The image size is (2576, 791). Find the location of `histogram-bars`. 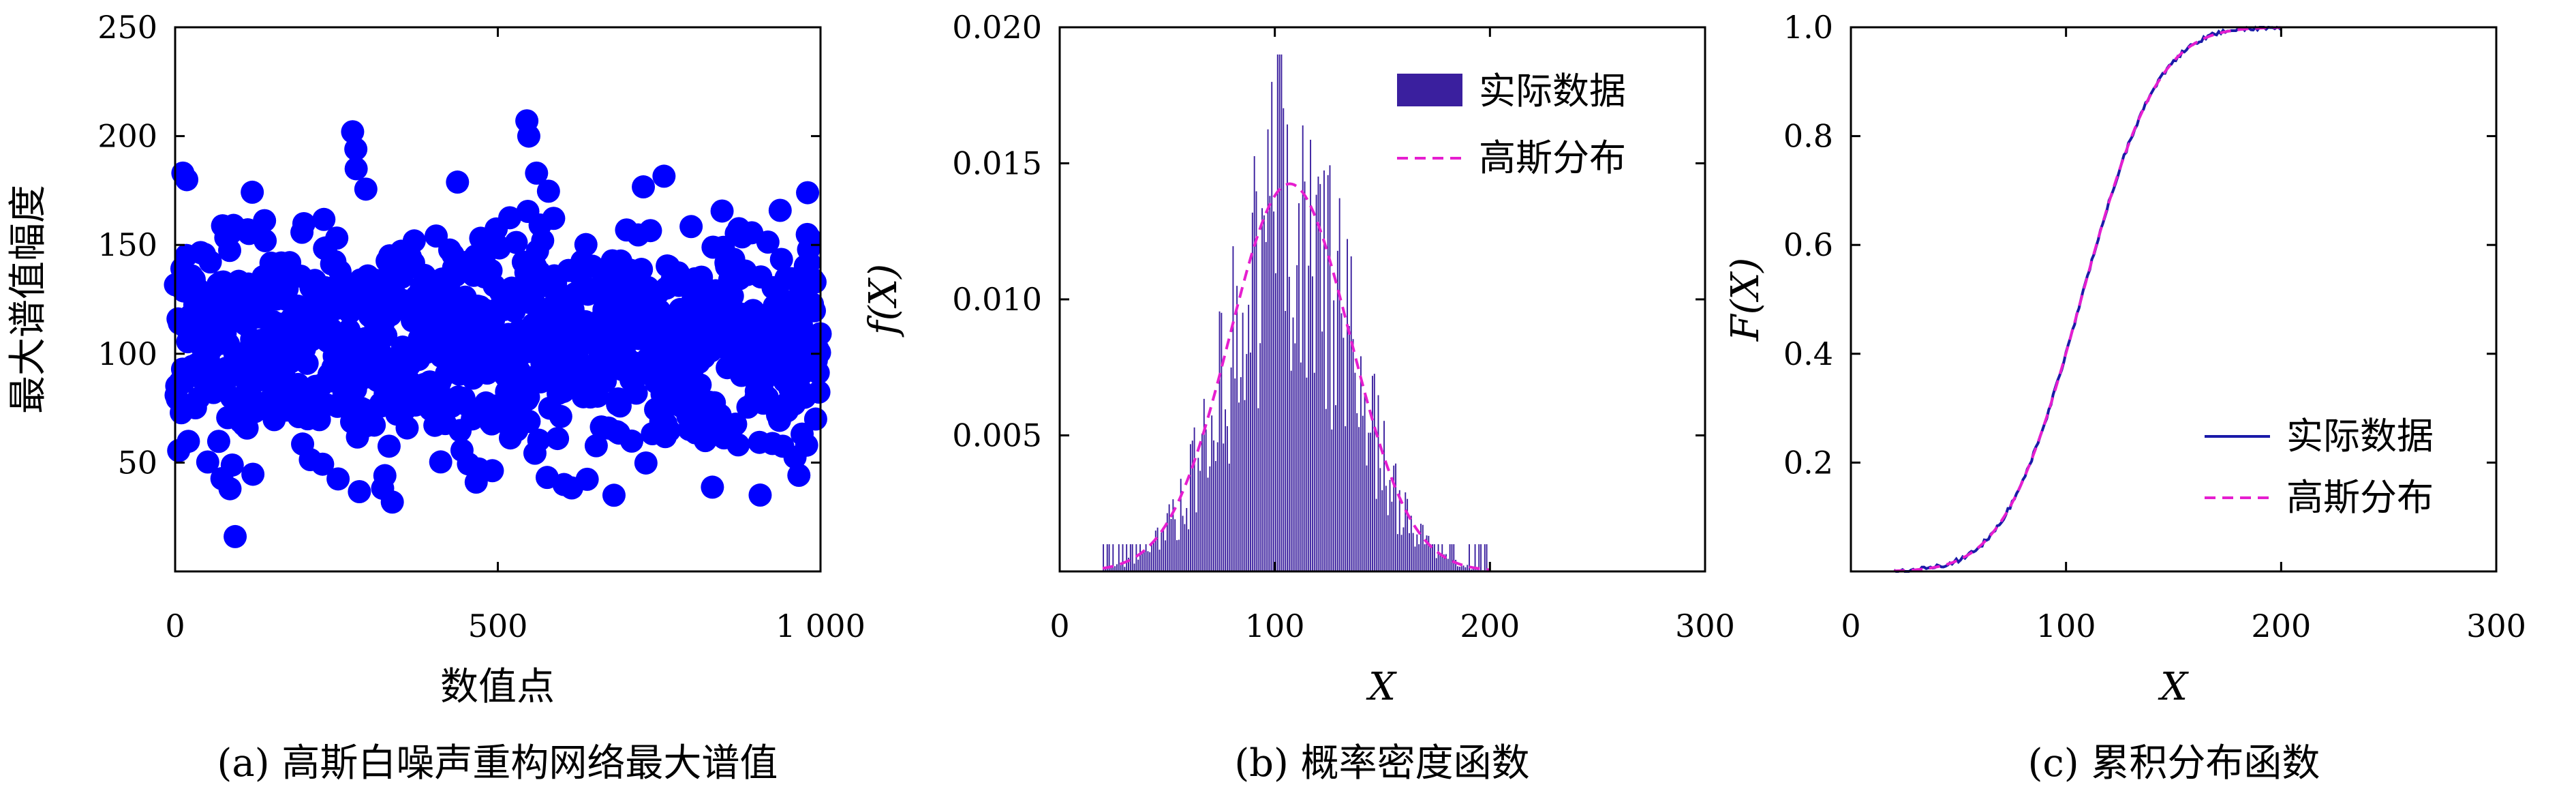

histogram-bars is located at coordinates (1296, 313).